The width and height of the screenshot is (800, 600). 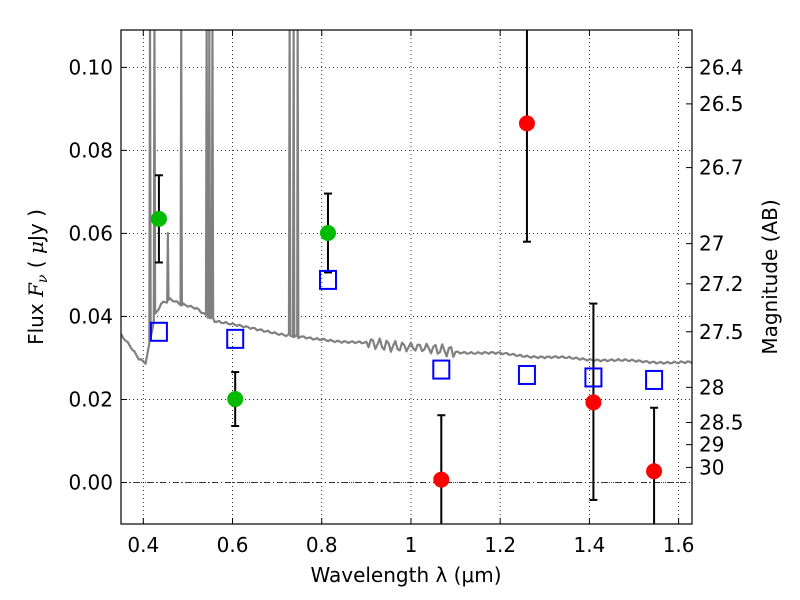 What do you see at coordinates (721, 284) in the screenshot?
I see `mag-tick-label: 27.2` at bounding box center [721, 284].